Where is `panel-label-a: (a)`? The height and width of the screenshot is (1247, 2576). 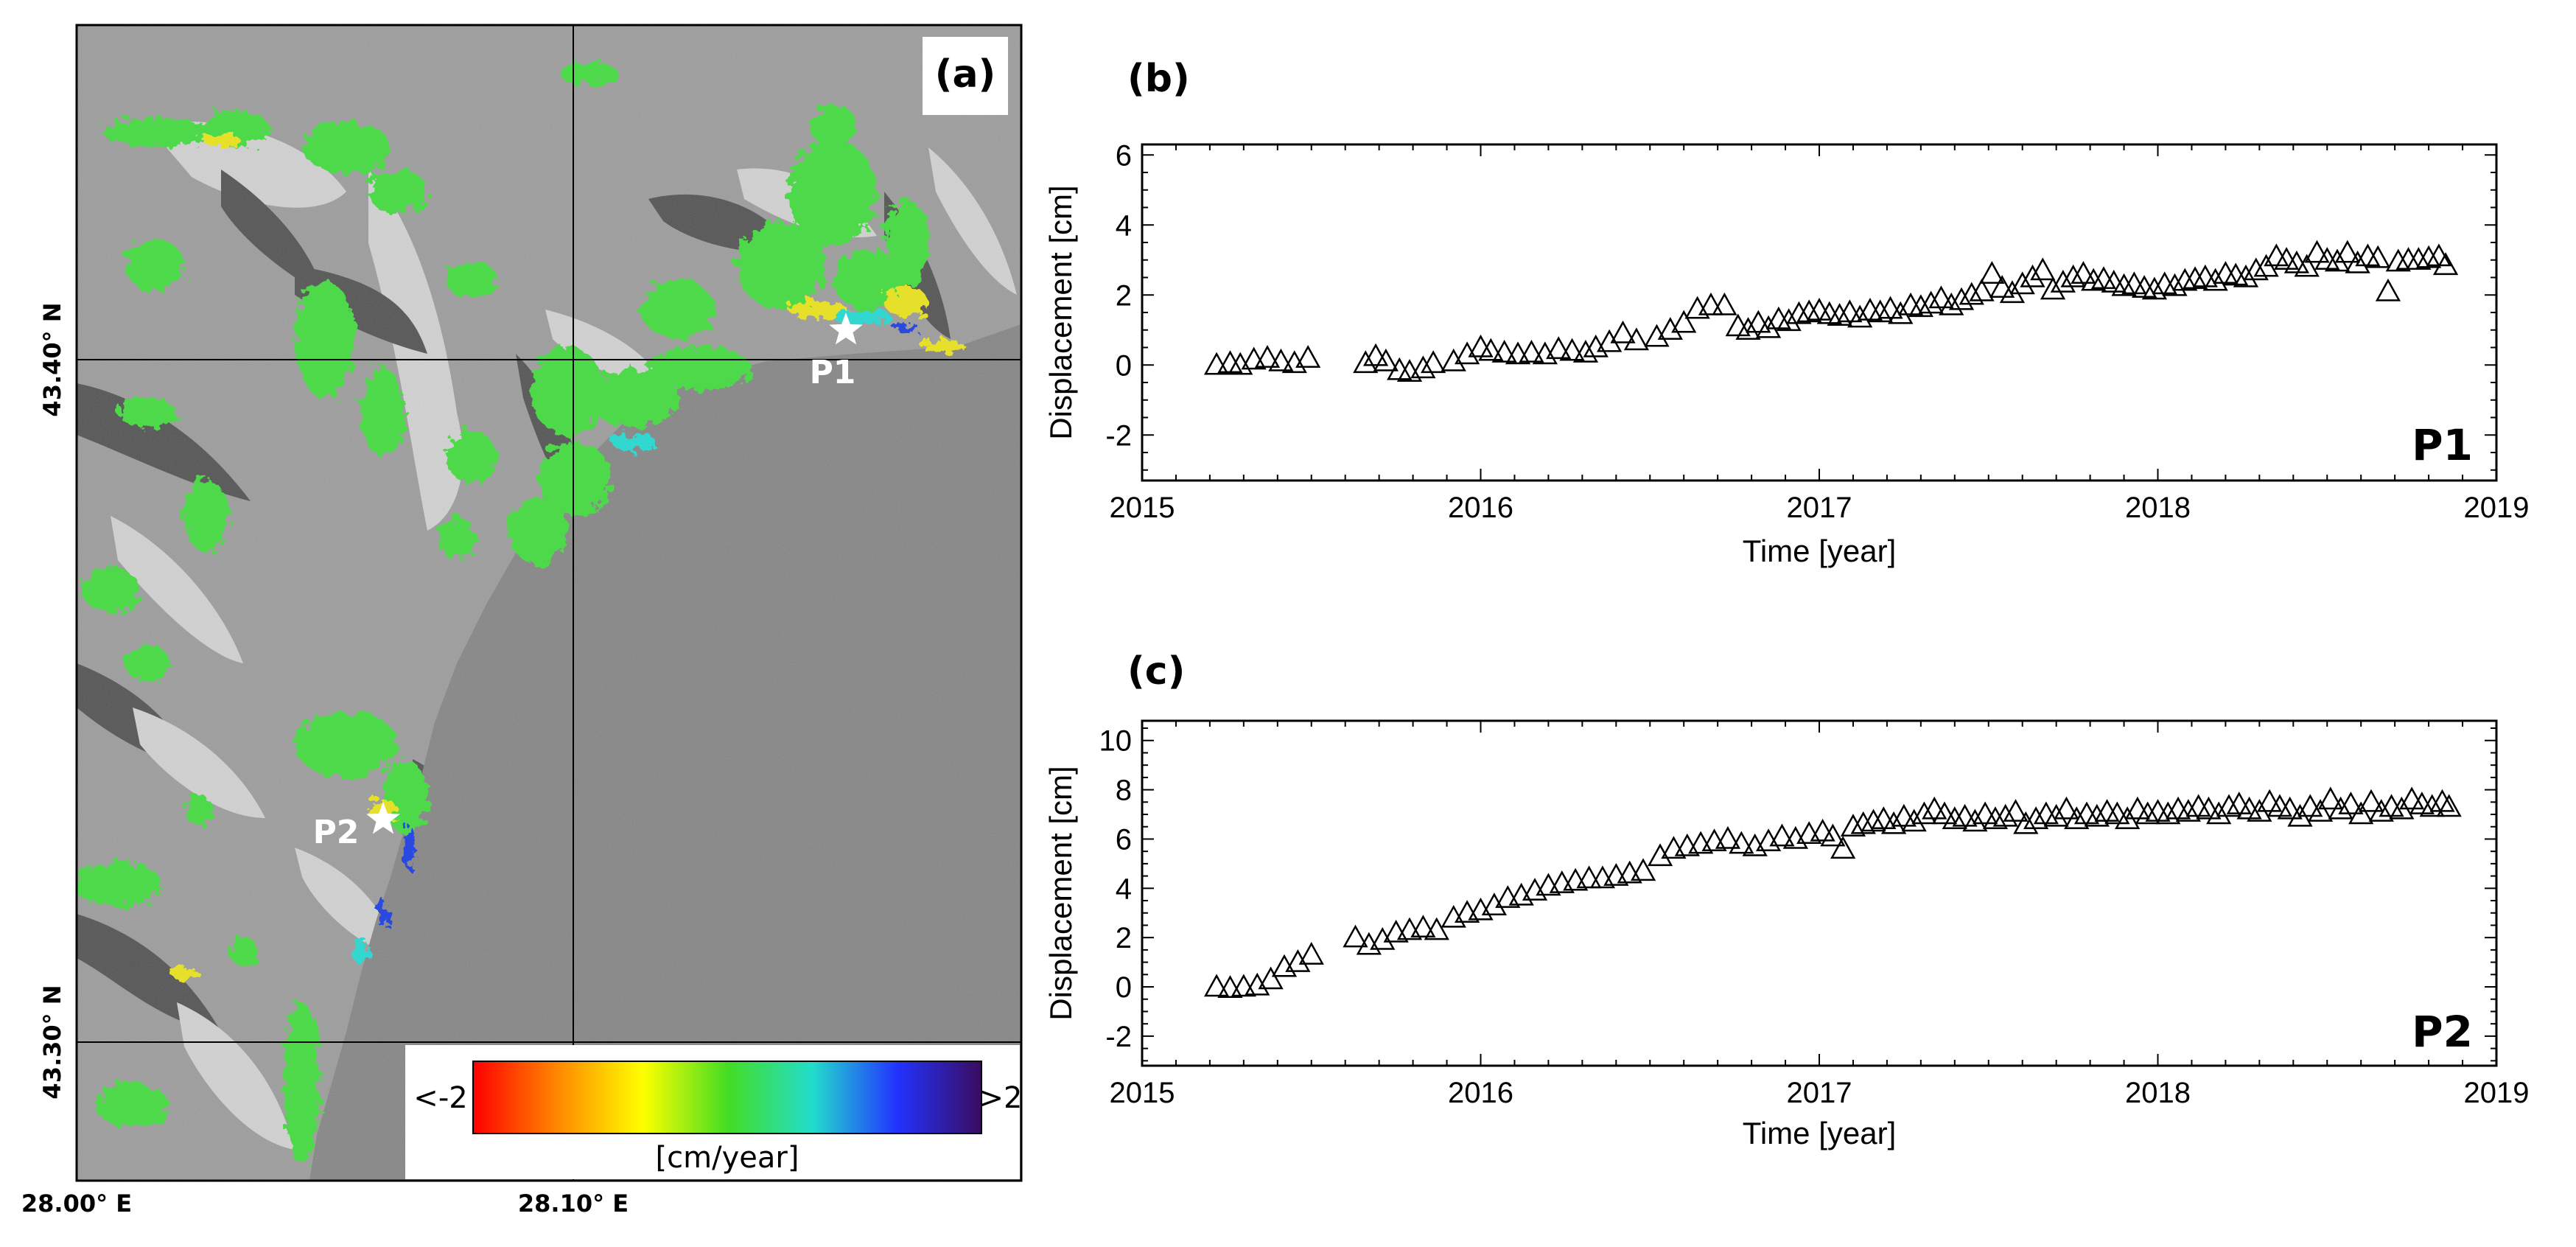
panel-label-a: (a) is located at coordinates (965, 75).